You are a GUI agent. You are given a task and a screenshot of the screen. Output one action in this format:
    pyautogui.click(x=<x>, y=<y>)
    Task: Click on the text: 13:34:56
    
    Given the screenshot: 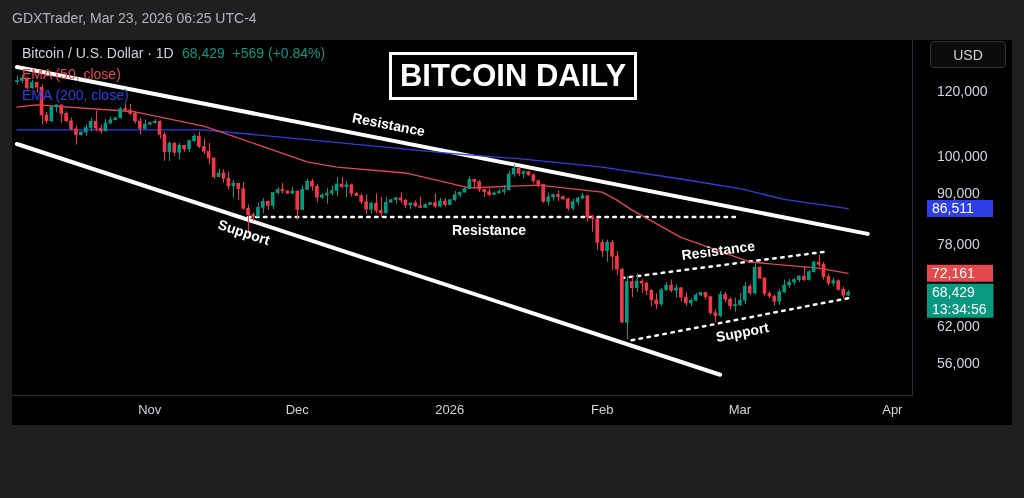 What is the action you would take?
    pyautogui.click(x=959, y=309)
    